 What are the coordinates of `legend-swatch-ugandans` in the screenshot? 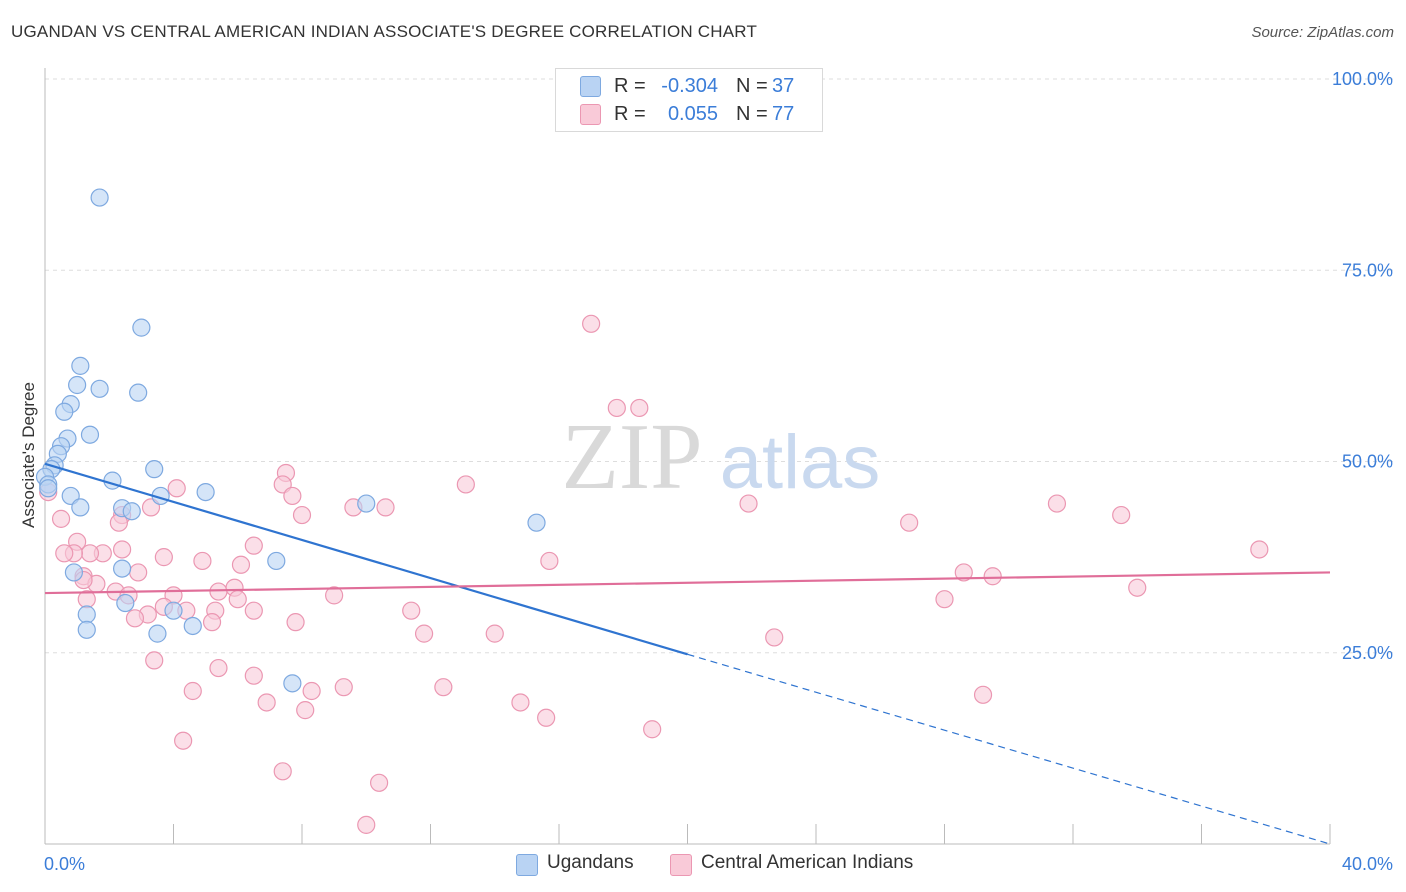 It's located at (590, 86).